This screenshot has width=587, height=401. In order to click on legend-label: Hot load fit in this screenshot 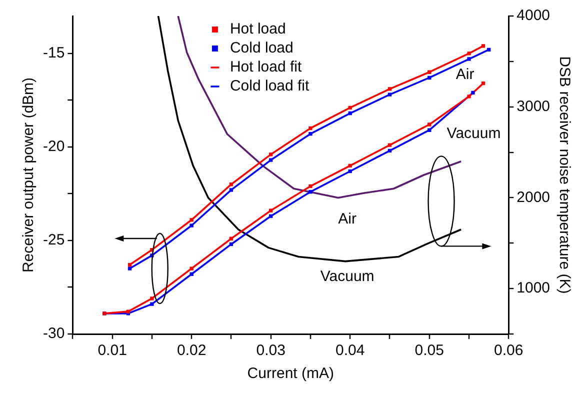, I will do `click(266, 67)`.